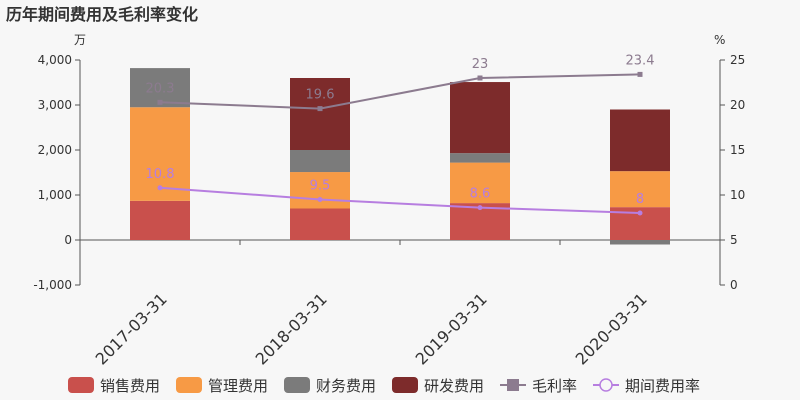 Image resolution: width=800 pixels, height=400 pixels. Describe the element at coordinates (160, 88) in the screenshot. I see `data-label-毛利率: 20.3` at that location.